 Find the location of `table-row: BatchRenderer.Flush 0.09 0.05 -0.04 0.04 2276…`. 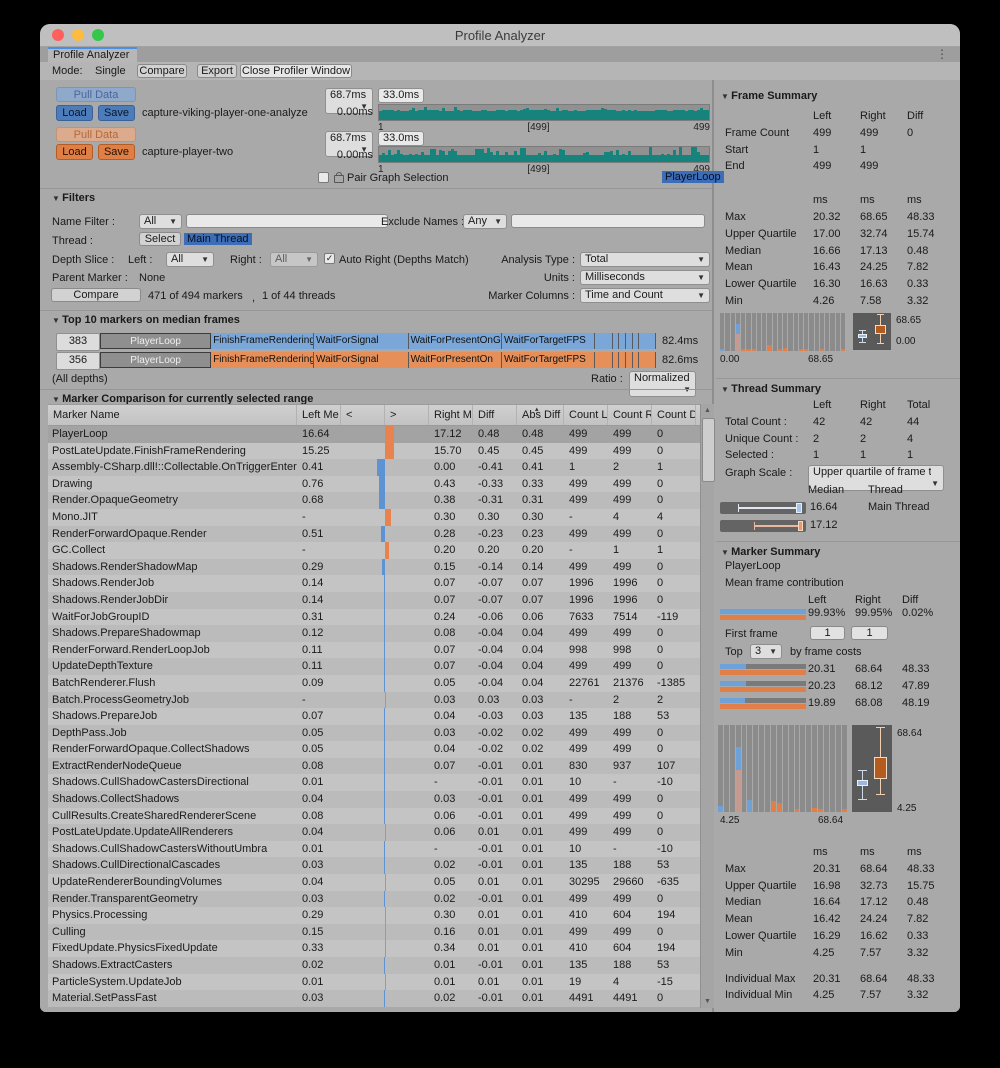

table-row: BatchRenderer.Flush 0.09 0.05 -0.04 0.04 2276… is located at coordinates (374, 683).